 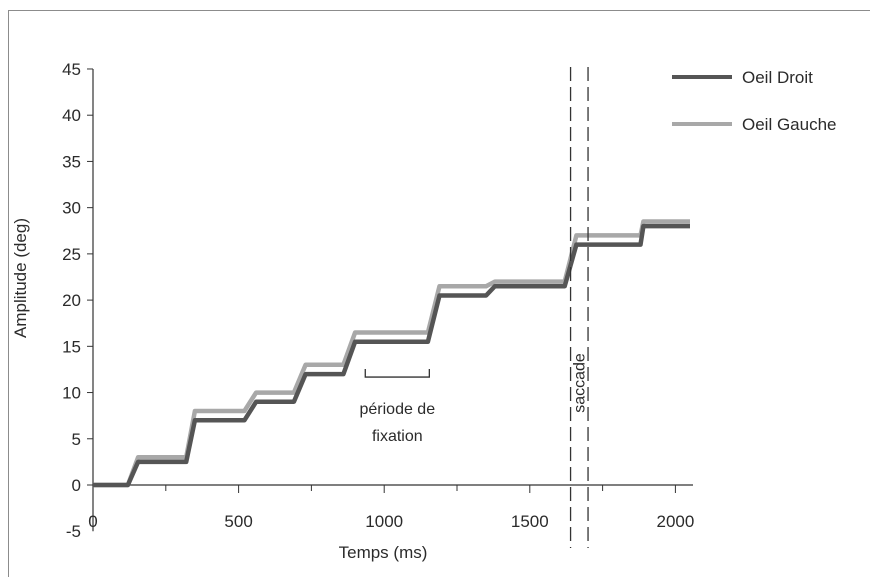 What do you see at coordinates (71, 300) in the screenshot?
I see `y-tick-label: 20` at bounding box center [71, 300].